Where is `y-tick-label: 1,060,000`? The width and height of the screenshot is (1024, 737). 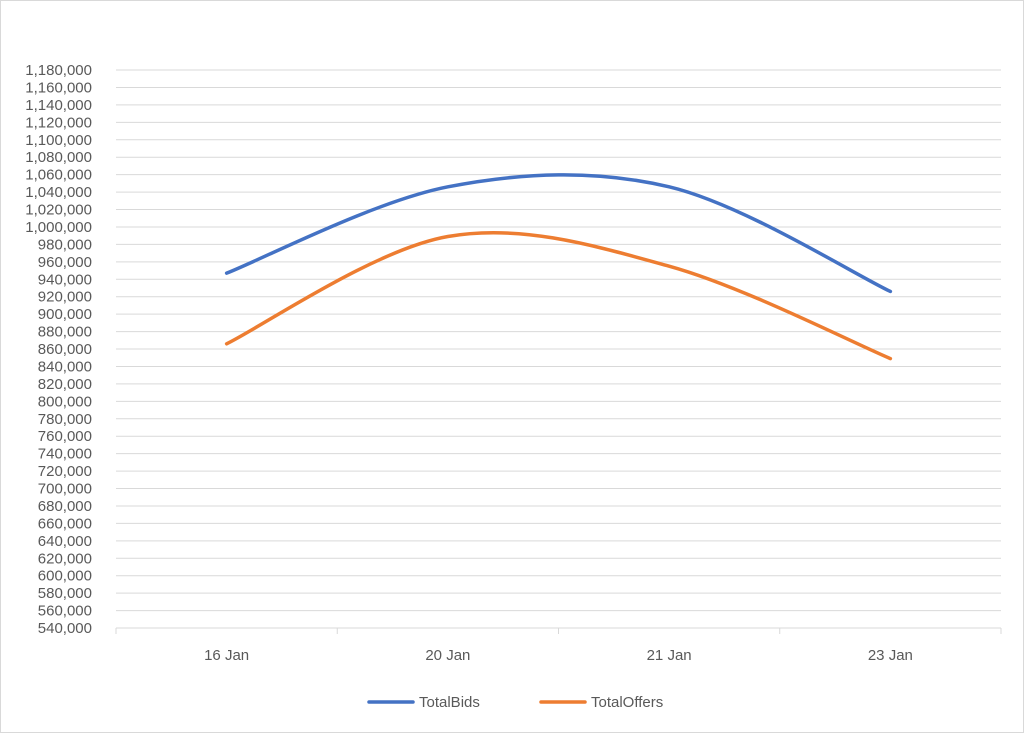
y-tick-label: 1,060,000 is located at coordinates (58, 175).